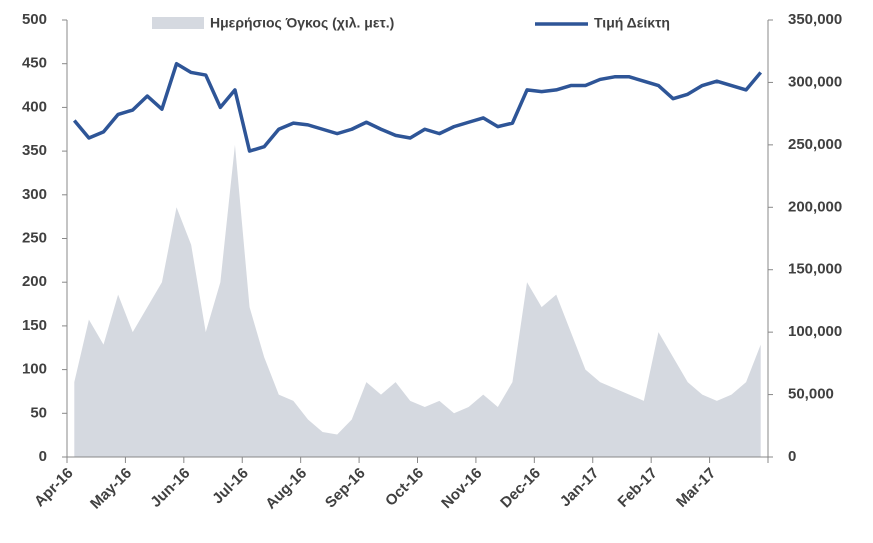 This screenshot has width=873, height=543. What do you see at coordinates (34, 325) in the screenshot?
I see `y-tick-label: 150` at bounding box center [34, 325].